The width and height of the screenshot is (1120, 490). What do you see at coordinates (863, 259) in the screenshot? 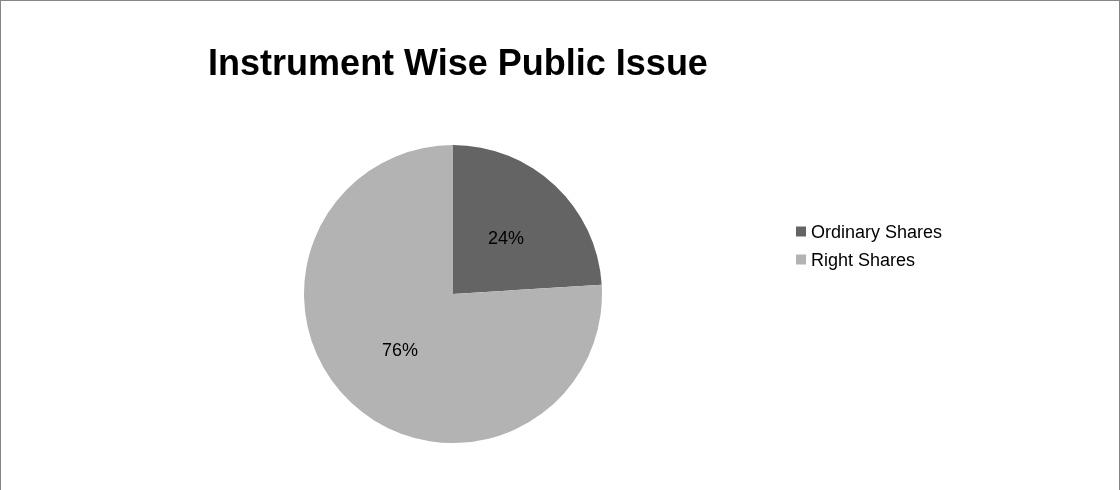
I see `legend-label: Right Shares` at bounding box center [863, 259].